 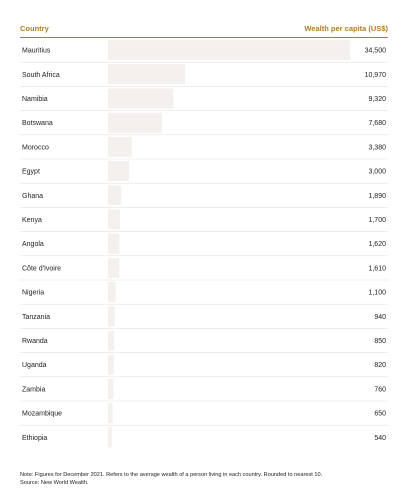 I want to click on country-label: Kenya, so click(x=32, y=220).